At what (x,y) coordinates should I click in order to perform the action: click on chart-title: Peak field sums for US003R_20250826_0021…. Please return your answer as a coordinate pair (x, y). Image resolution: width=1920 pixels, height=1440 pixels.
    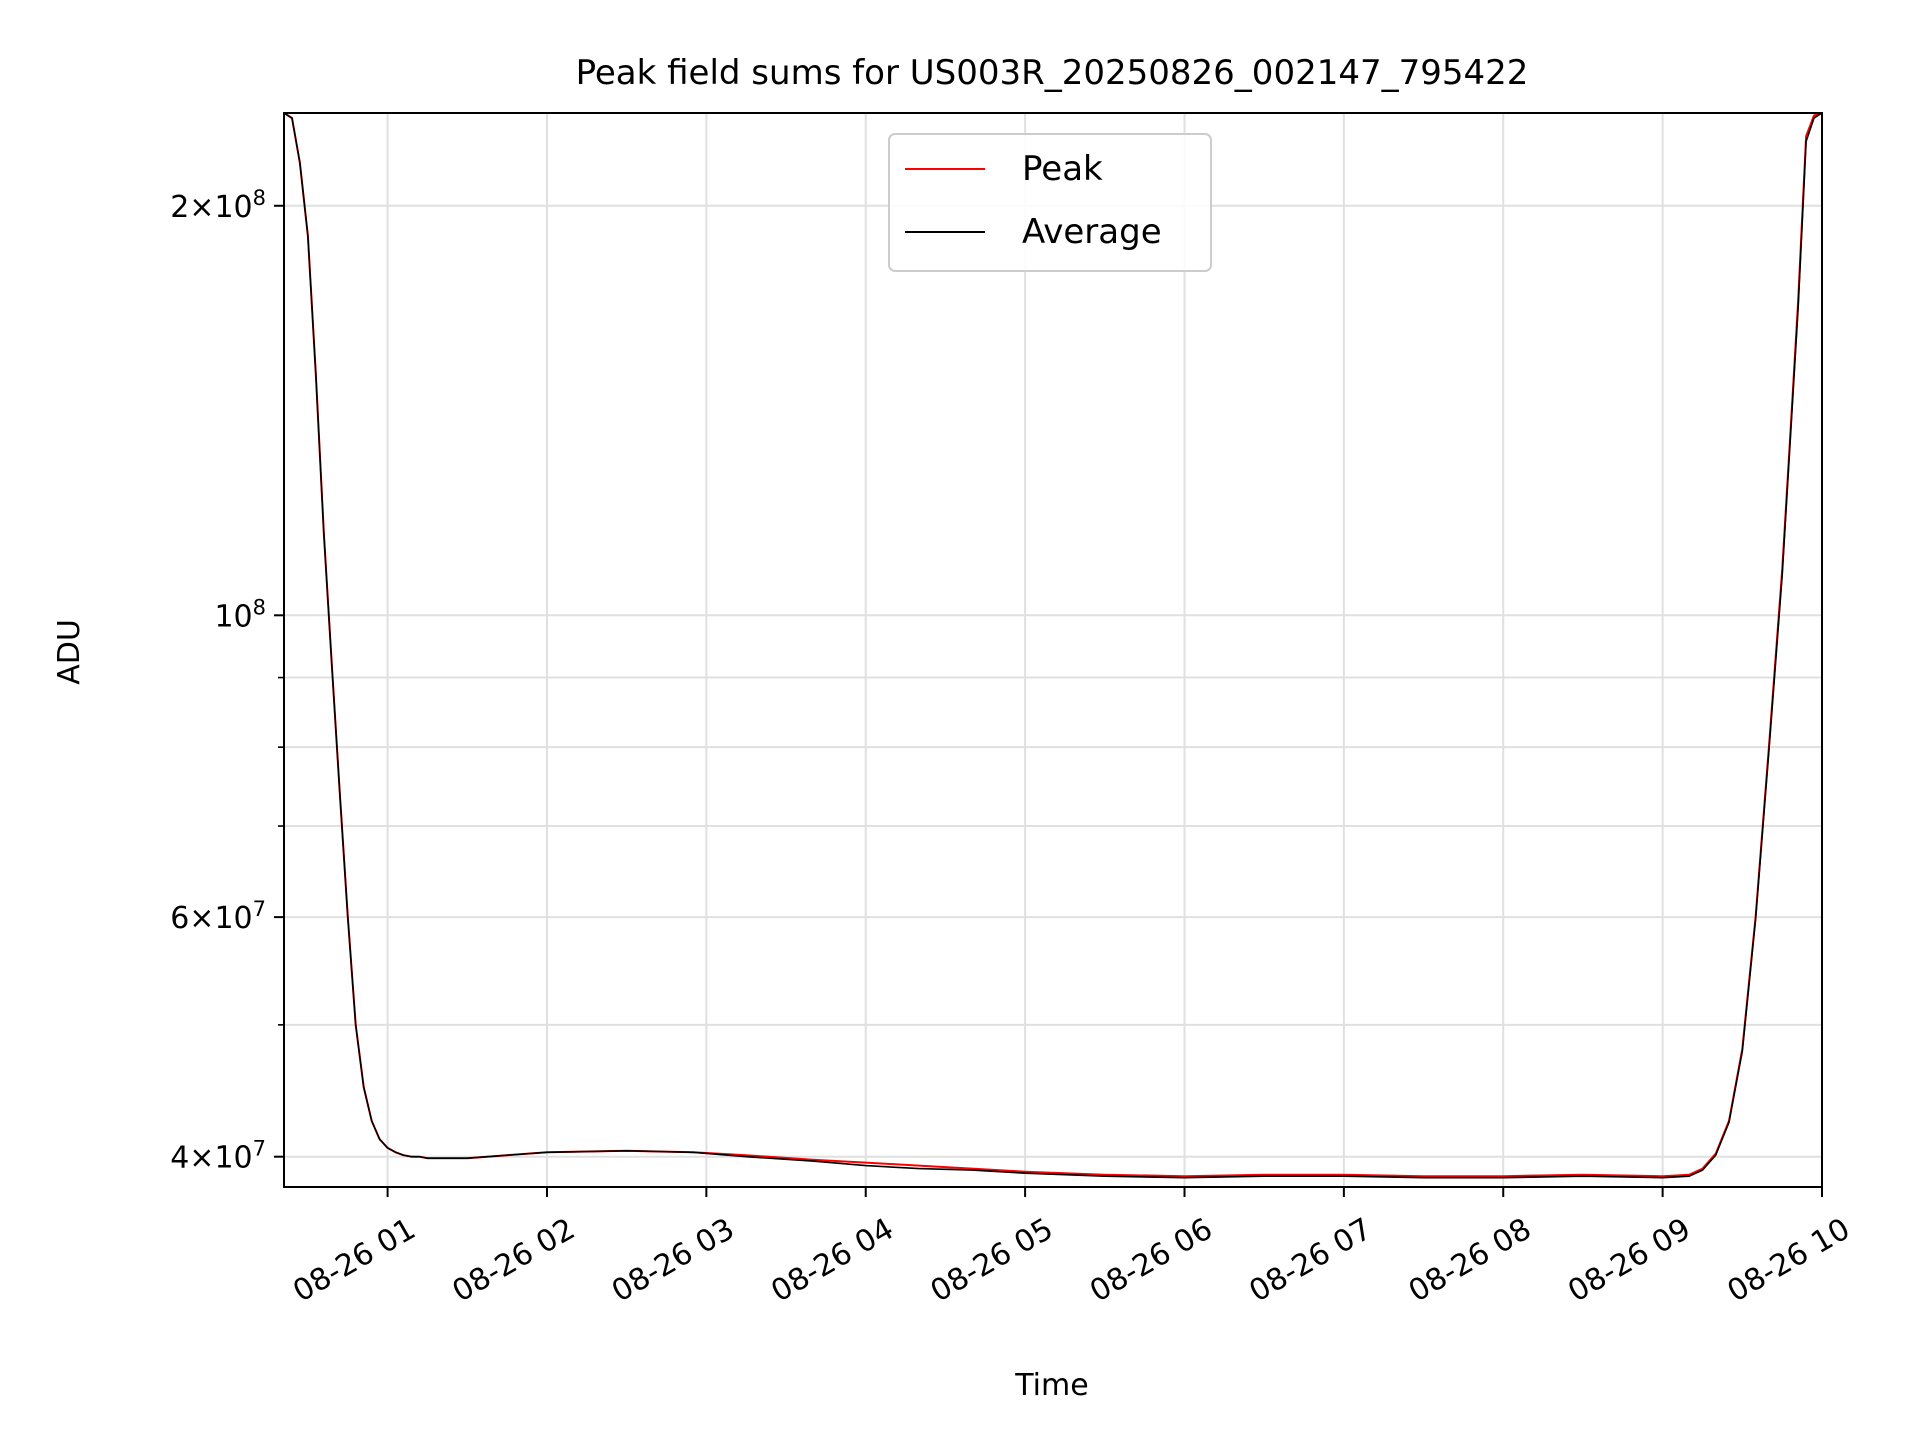
    Looking at the image, I should click on (1052, 73).